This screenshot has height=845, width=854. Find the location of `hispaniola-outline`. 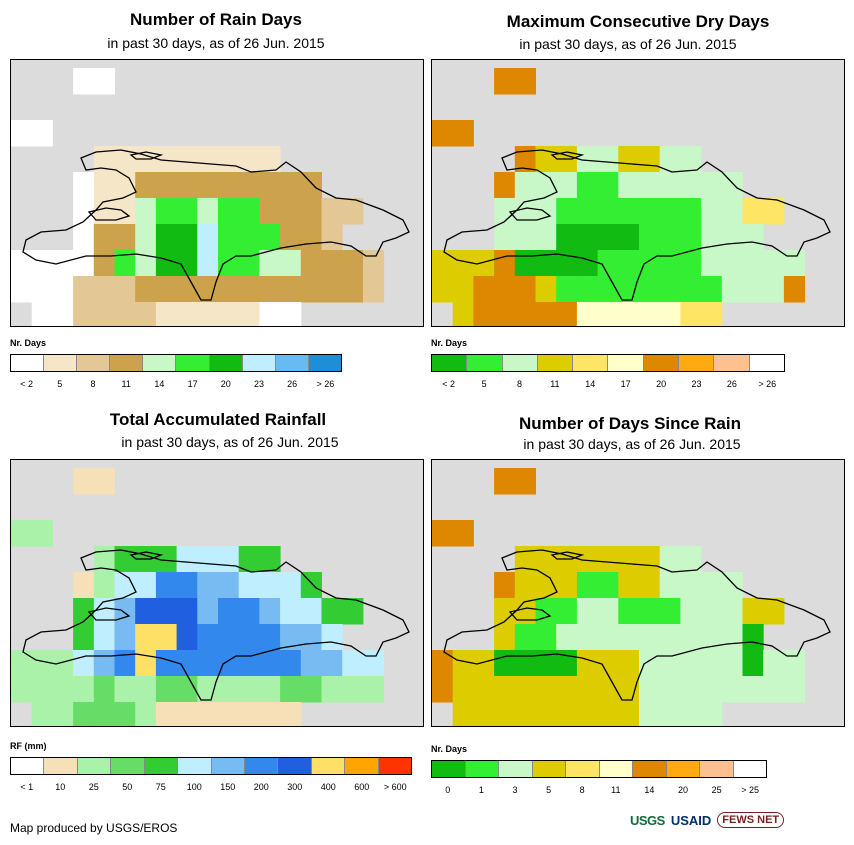

hispaniola-outline is located at coordinates (637, 225).